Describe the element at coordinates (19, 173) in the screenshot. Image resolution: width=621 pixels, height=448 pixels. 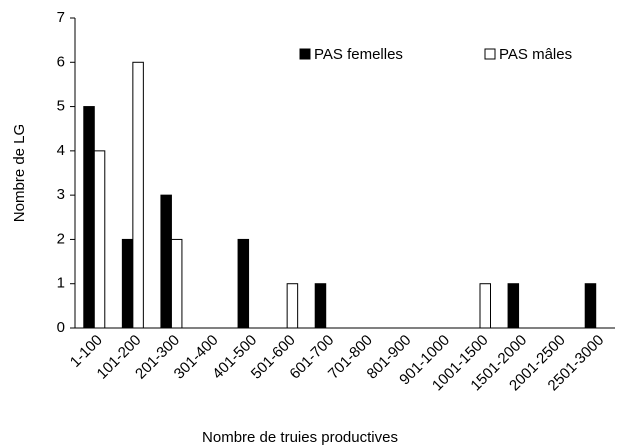
I see `y-axis-label: Nombre de LG` at that location.